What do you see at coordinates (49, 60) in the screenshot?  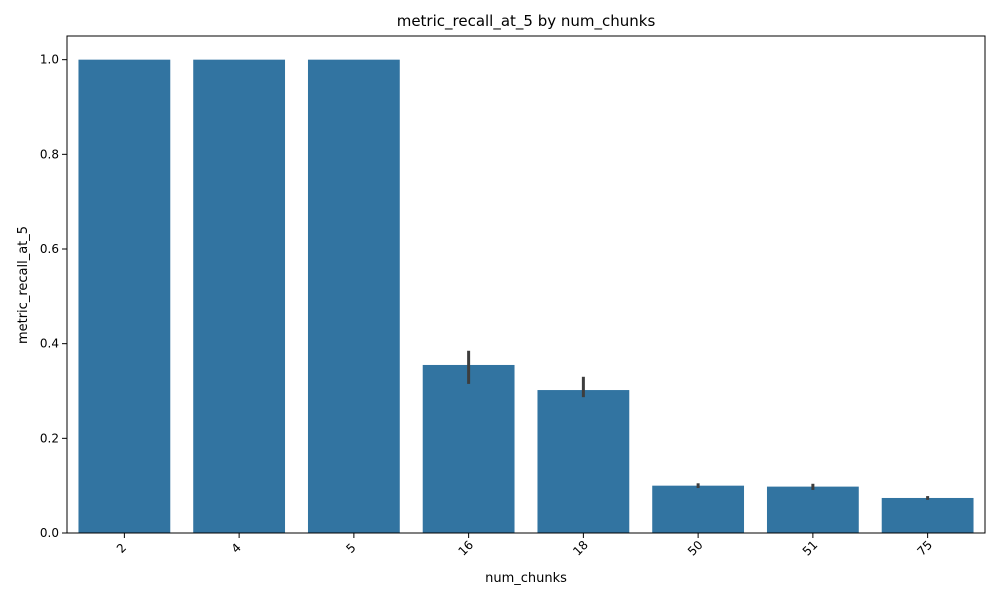 I see `y-tick-label: 1.0` at bounding box center [49, 60].